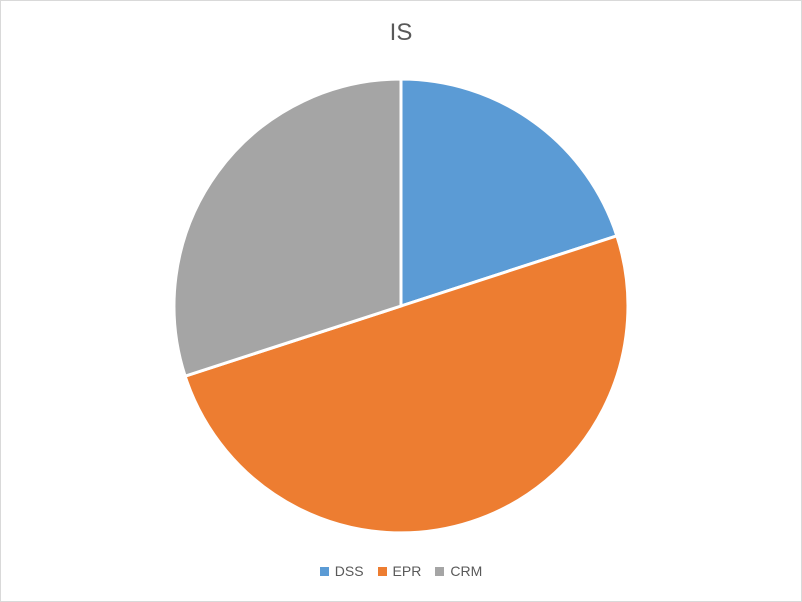 This screenshot has width=802, height=602. What do you see at coordinates (401, 32) in the screenshot?
I see `chart-title: IS` at bounding box center [401, 32].